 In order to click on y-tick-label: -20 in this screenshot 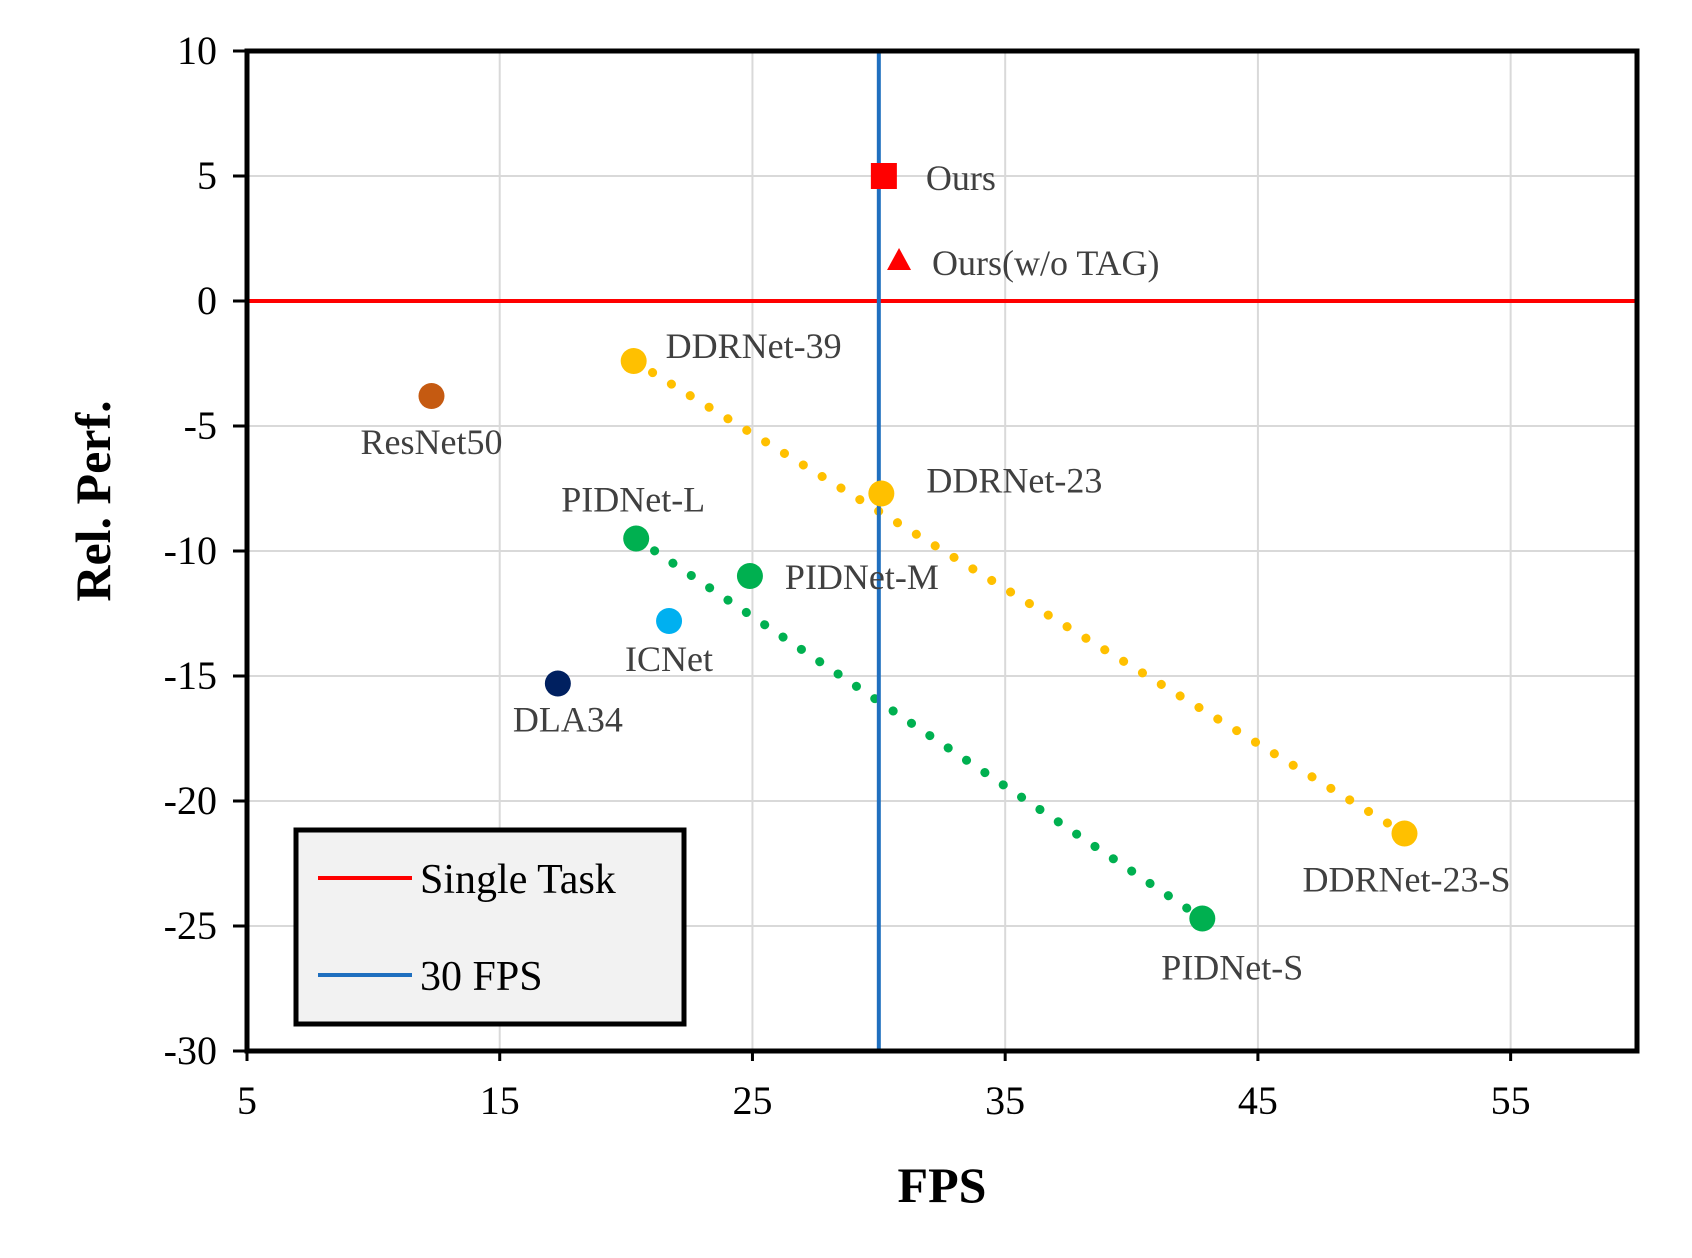, I will do `click(190, 800)`.